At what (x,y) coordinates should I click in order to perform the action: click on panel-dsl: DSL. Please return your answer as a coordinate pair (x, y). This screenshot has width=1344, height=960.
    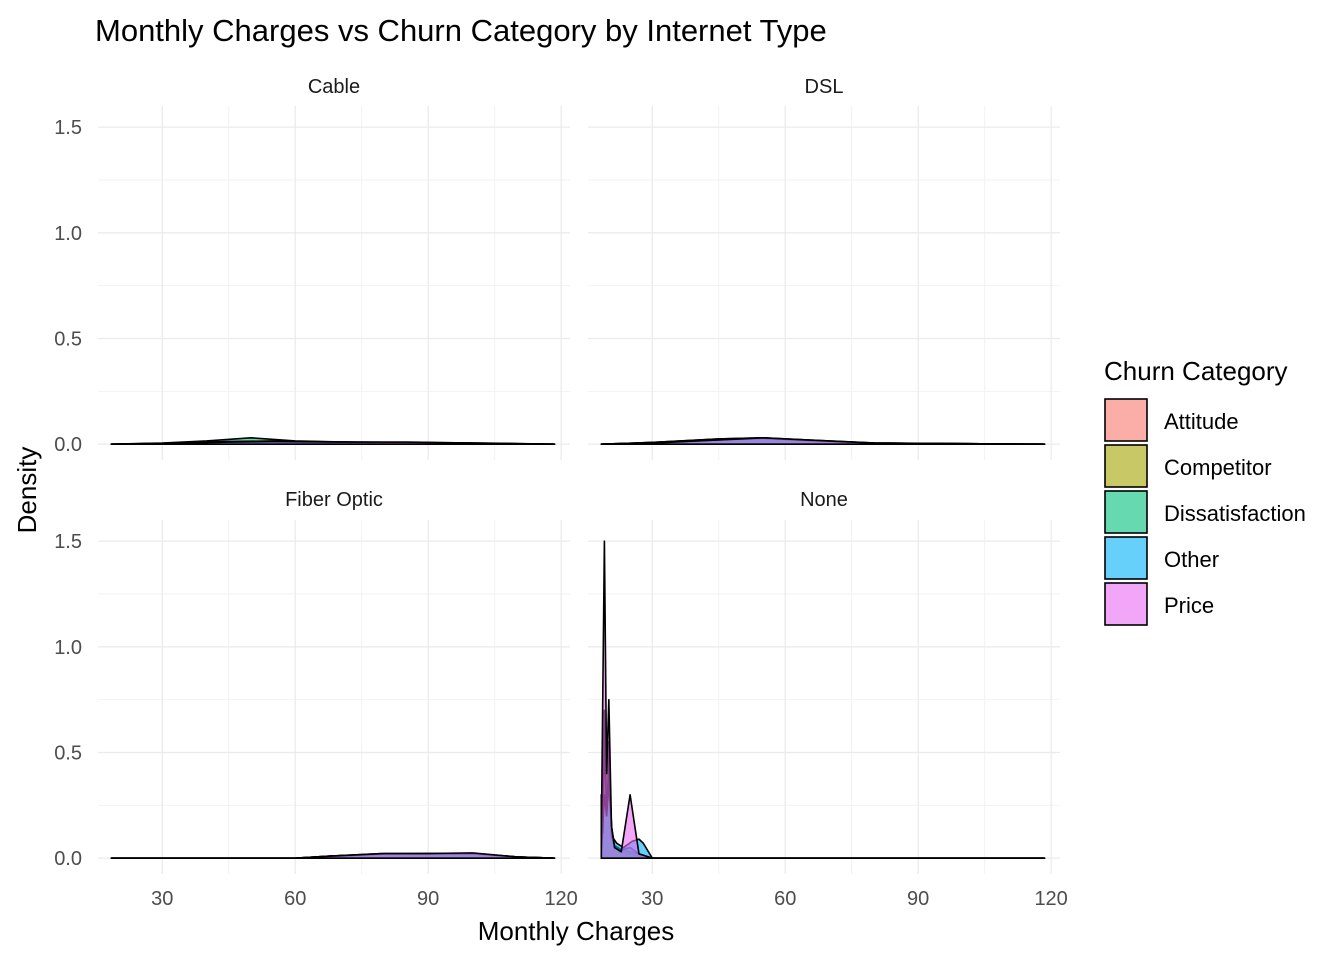
    Looking at the image, I should click on (824, 268).